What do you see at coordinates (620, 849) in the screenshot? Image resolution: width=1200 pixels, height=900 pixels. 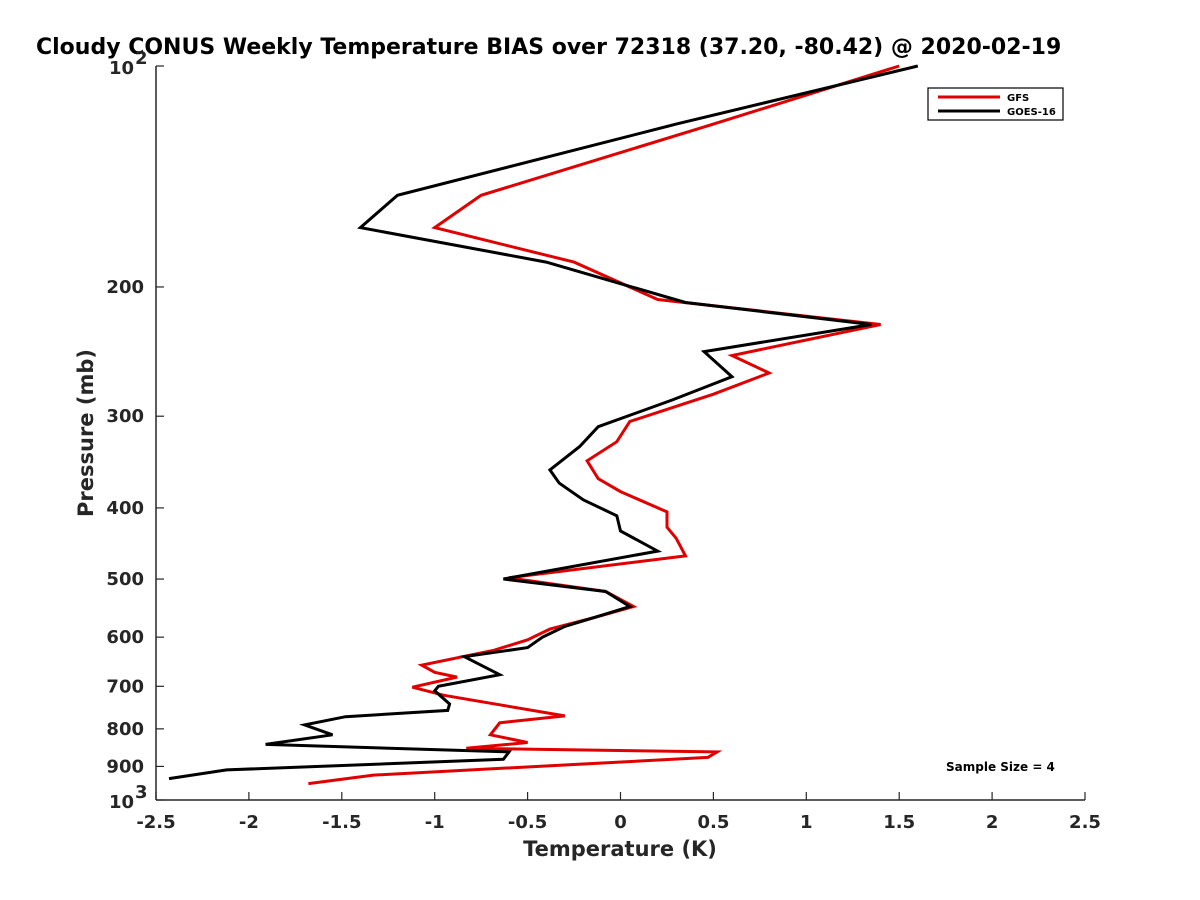 I see `x-axis-label: Temperature (K)` at bounding box center [620, 849].